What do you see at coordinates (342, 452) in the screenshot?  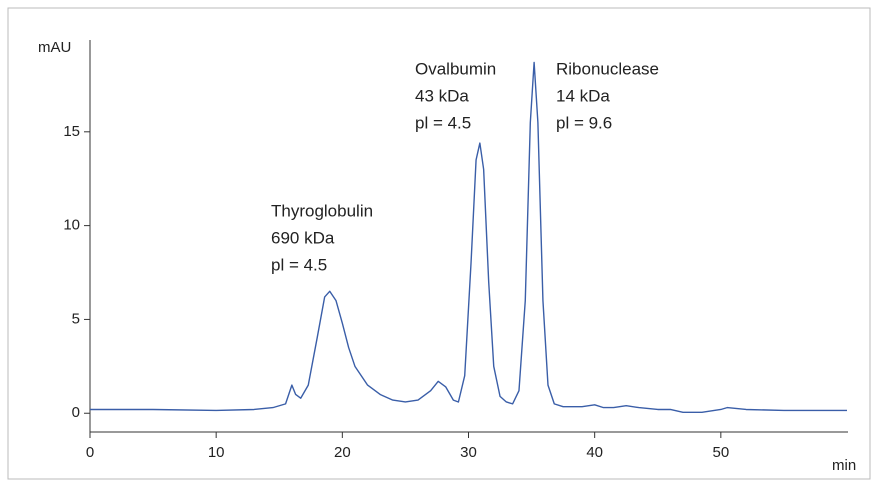 I see `x-tick-label: 20` at bounding box center [342, 452].